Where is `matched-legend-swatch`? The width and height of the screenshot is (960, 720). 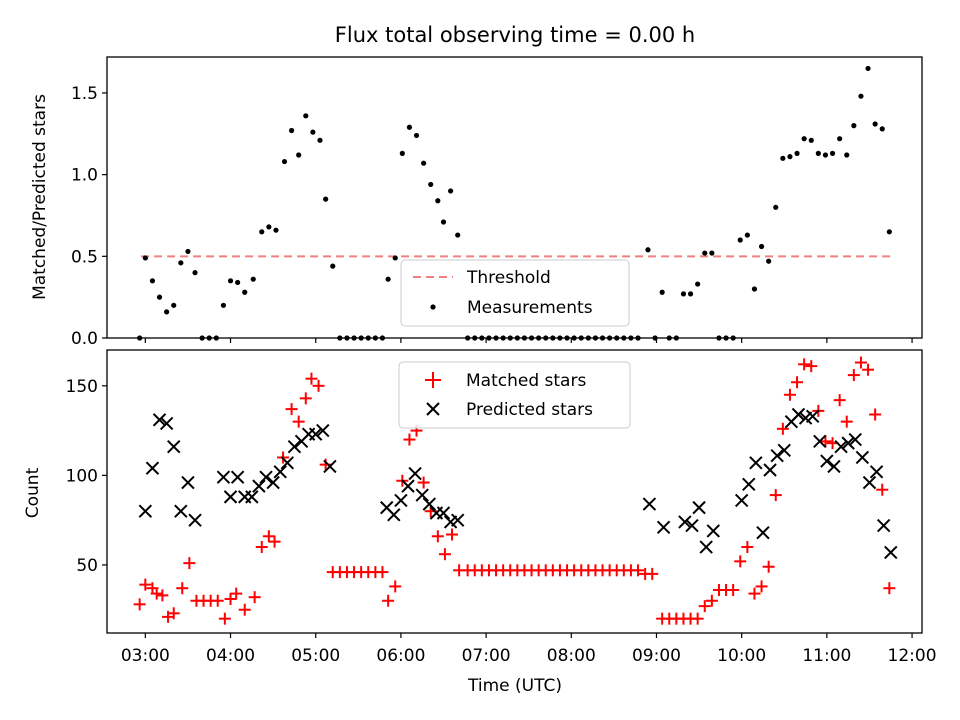
matched-legend-swatch is located at coordinates (433, 380).